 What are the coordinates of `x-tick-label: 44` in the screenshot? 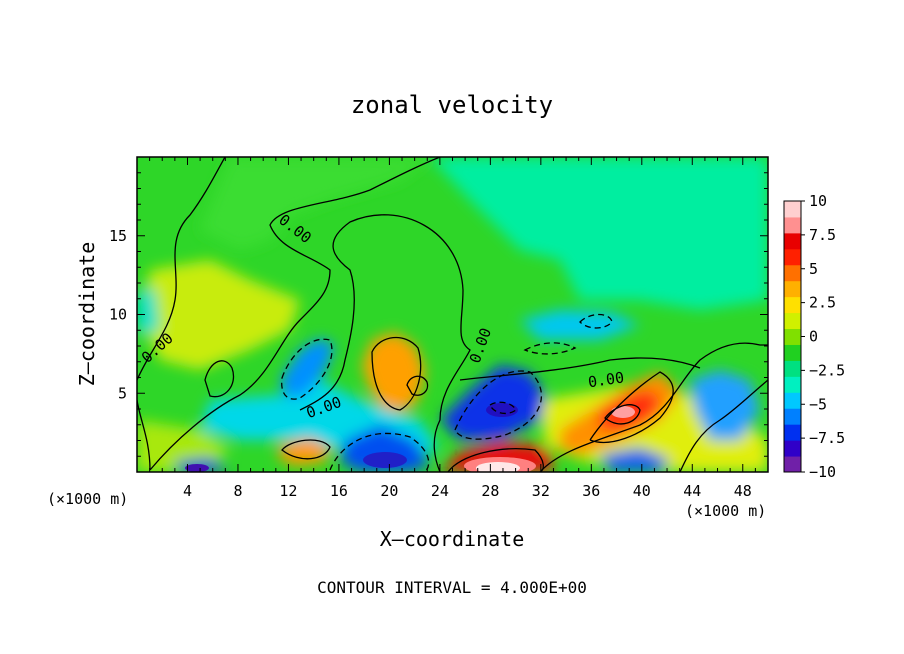 It's located at (692, 491).